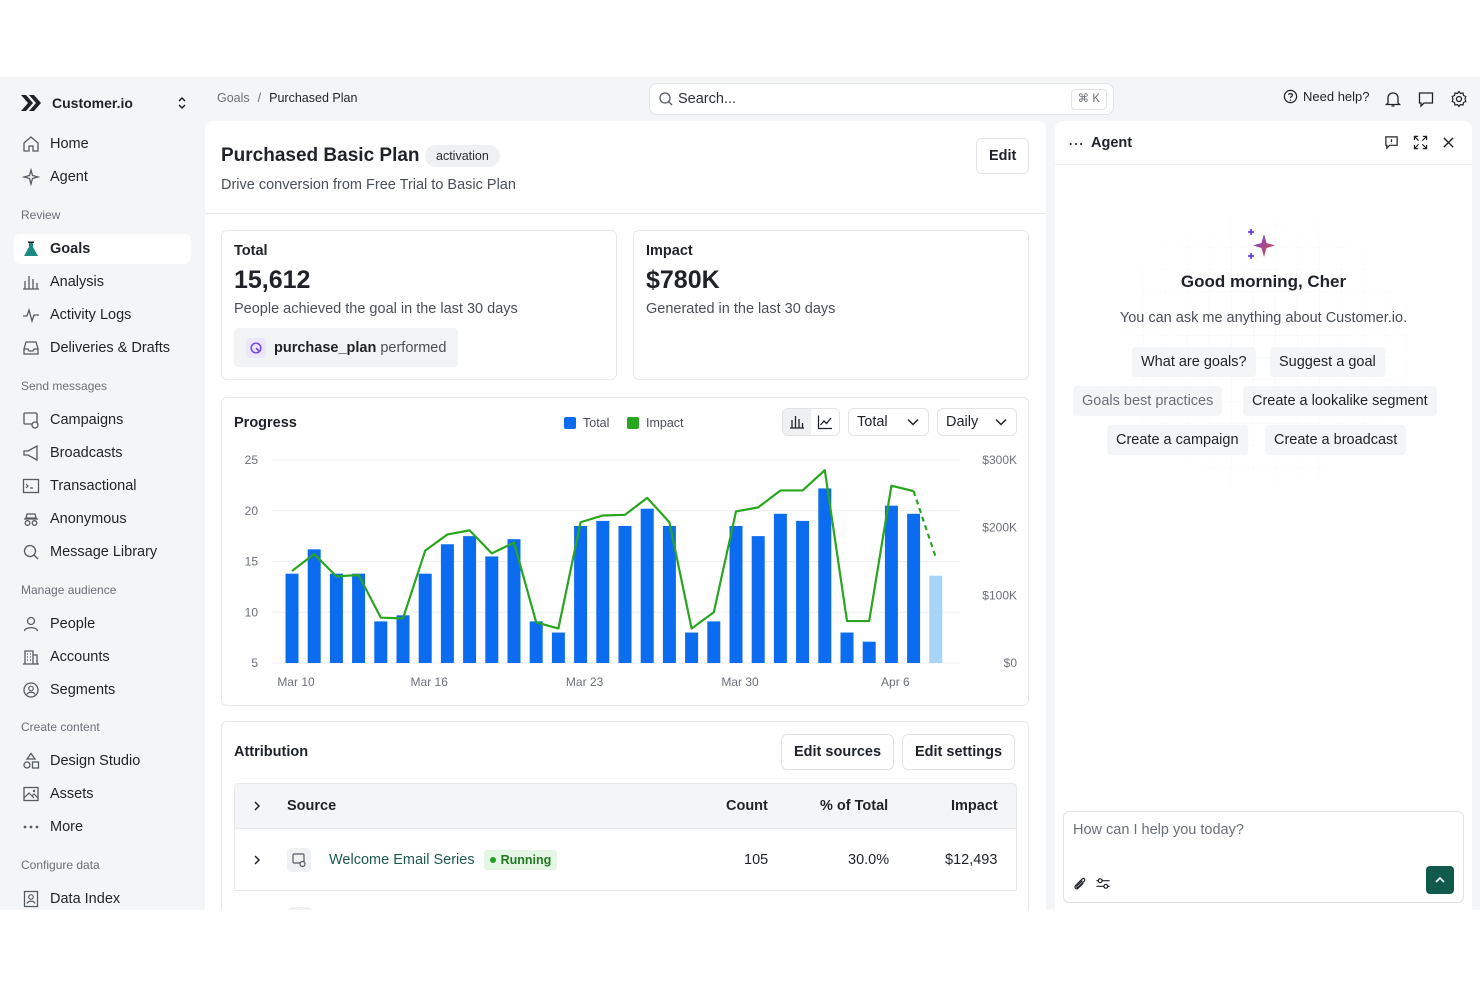 This screenshot has width=1480, height=987. I want to click on nav-item-analysis: Analysis, so click(102, 282).